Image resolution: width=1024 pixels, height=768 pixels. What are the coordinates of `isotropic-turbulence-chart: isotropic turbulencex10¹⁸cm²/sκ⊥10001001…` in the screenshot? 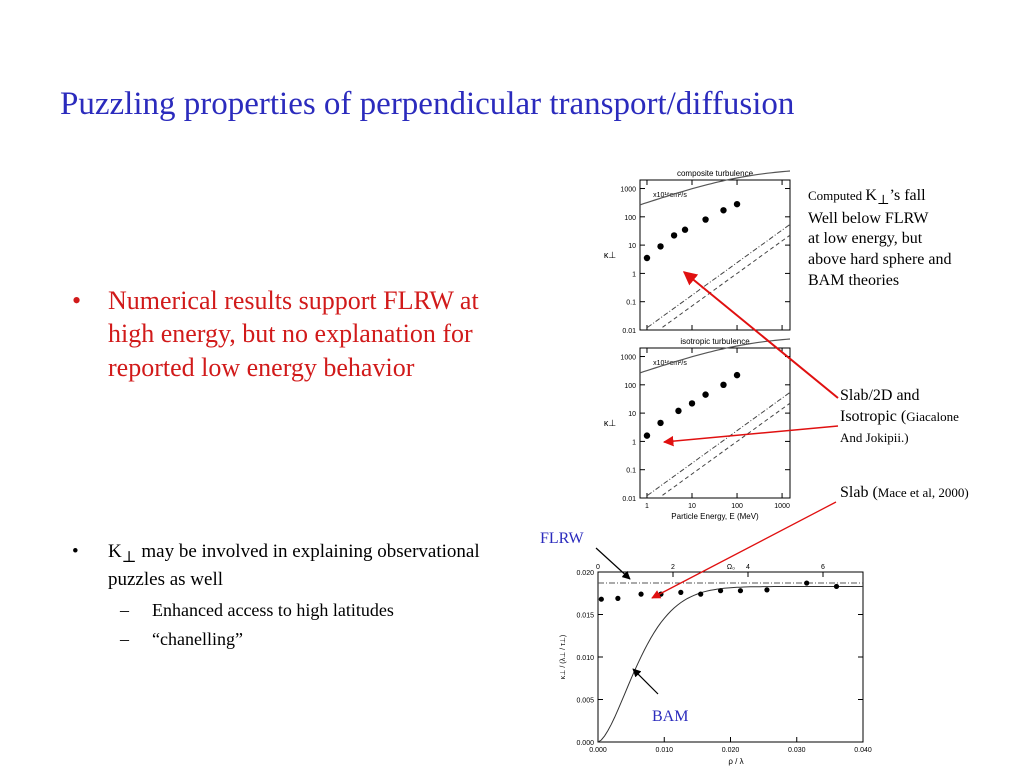 It's located at (697, 429).